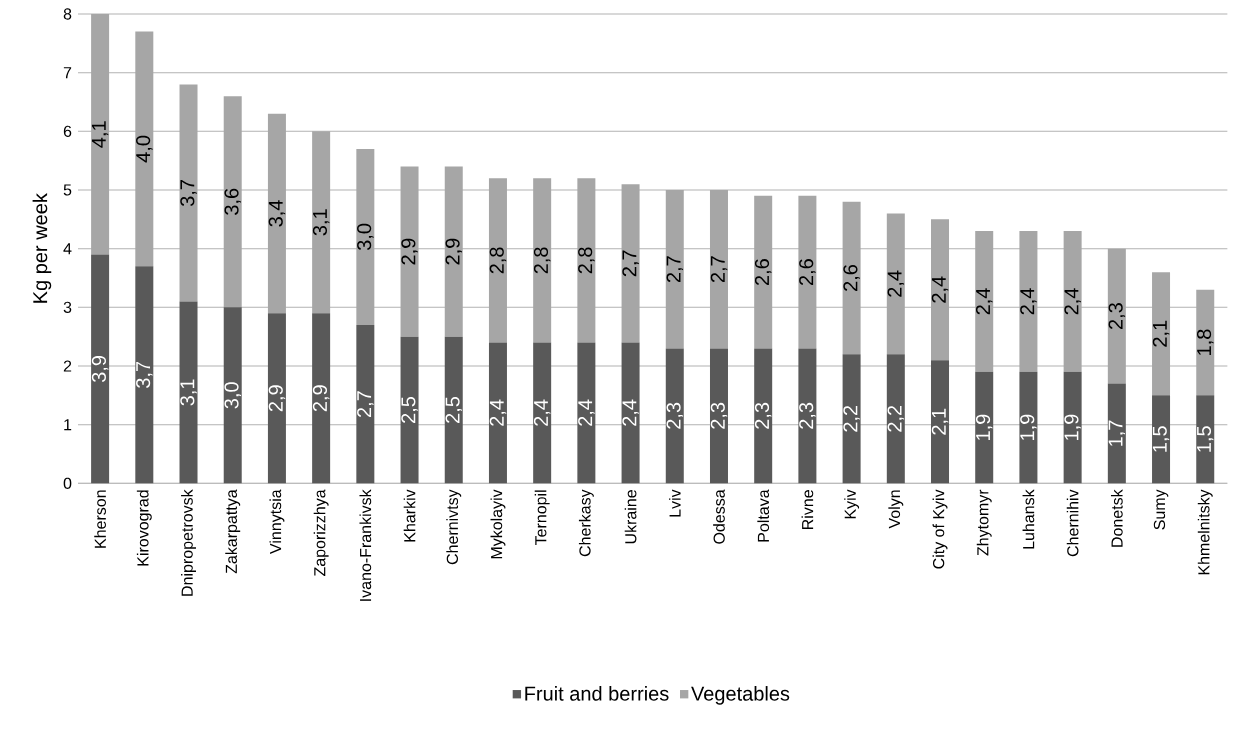  I want to click on x-tick-label: Kyiv, so click(852, 504).